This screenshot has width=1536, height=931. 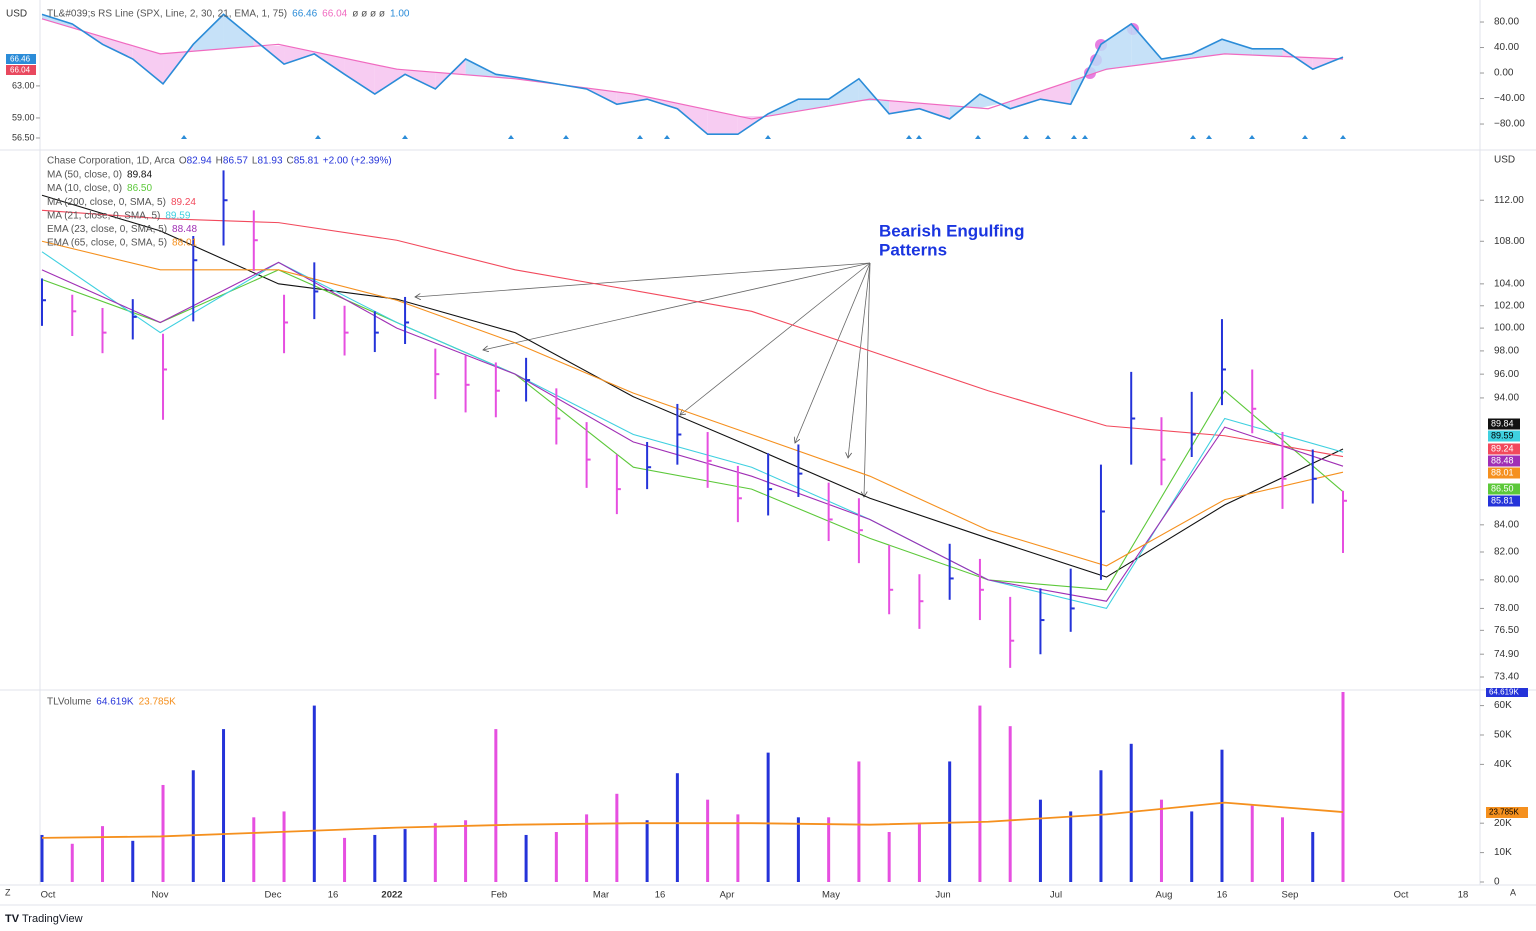 I want to click on y2-tick-label: 56.50, so click(x=23, y=137).